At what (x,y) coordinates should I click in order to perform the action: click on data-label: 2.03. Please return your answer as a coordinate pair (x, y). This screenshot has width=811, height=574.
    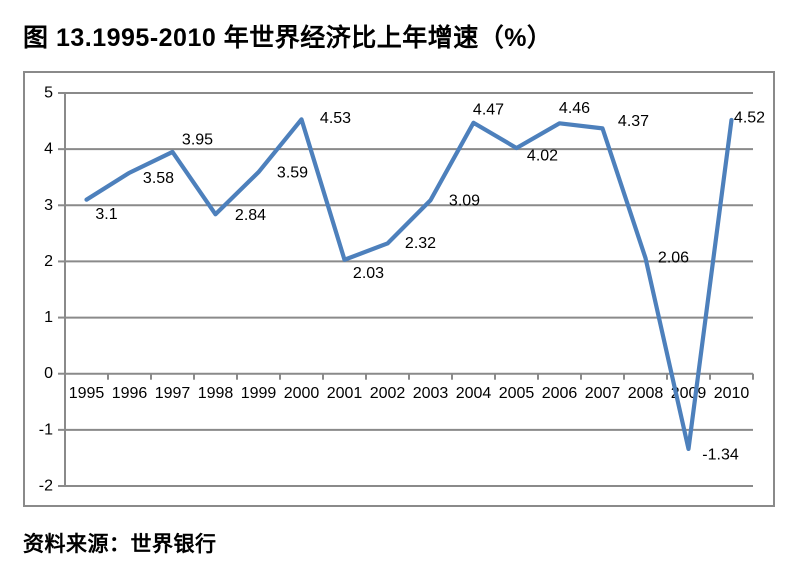
    Looking at the image, I should click on (368, 273).